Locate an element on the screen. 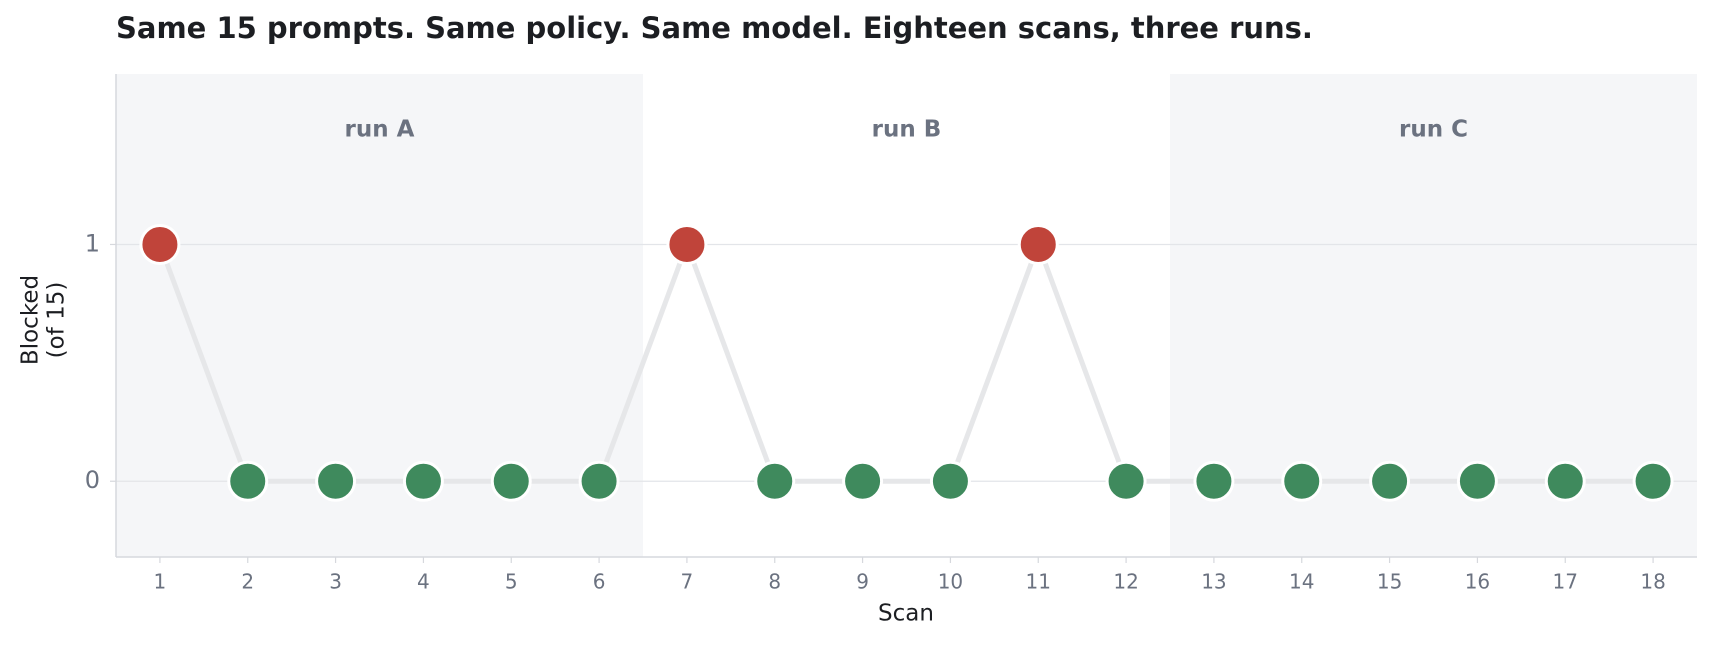 This screenshot has height=651, width=1713. x-tick-label: 14 is located at coordinates (1301, 582).